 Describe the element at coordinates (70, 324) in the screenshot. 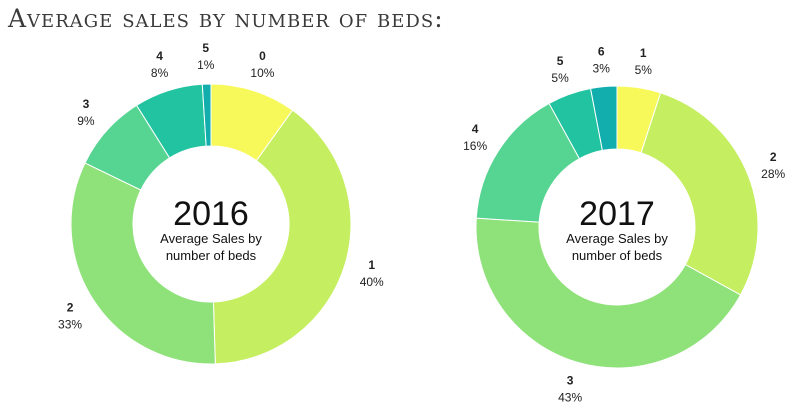

I see `slice-label-value-2016-2: 33%` at that location.